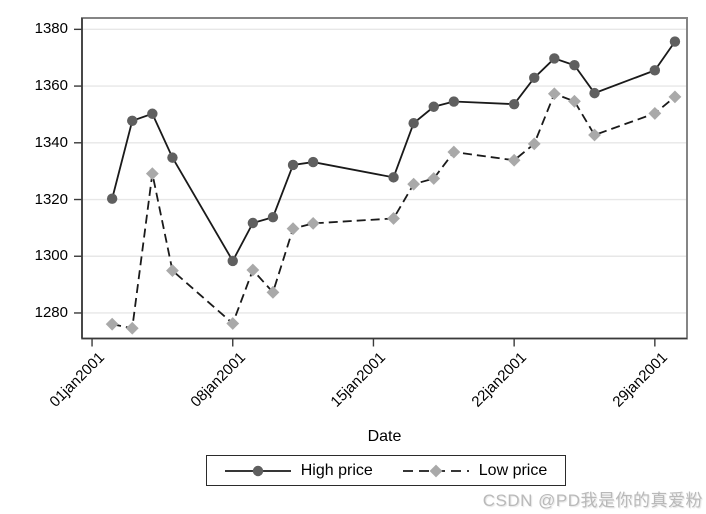 The width and height of the screenshot is (706, 514). Describe the element at coordinates (51, 312) in the screenshot. I see `y-tick-label: 1280` at that location.